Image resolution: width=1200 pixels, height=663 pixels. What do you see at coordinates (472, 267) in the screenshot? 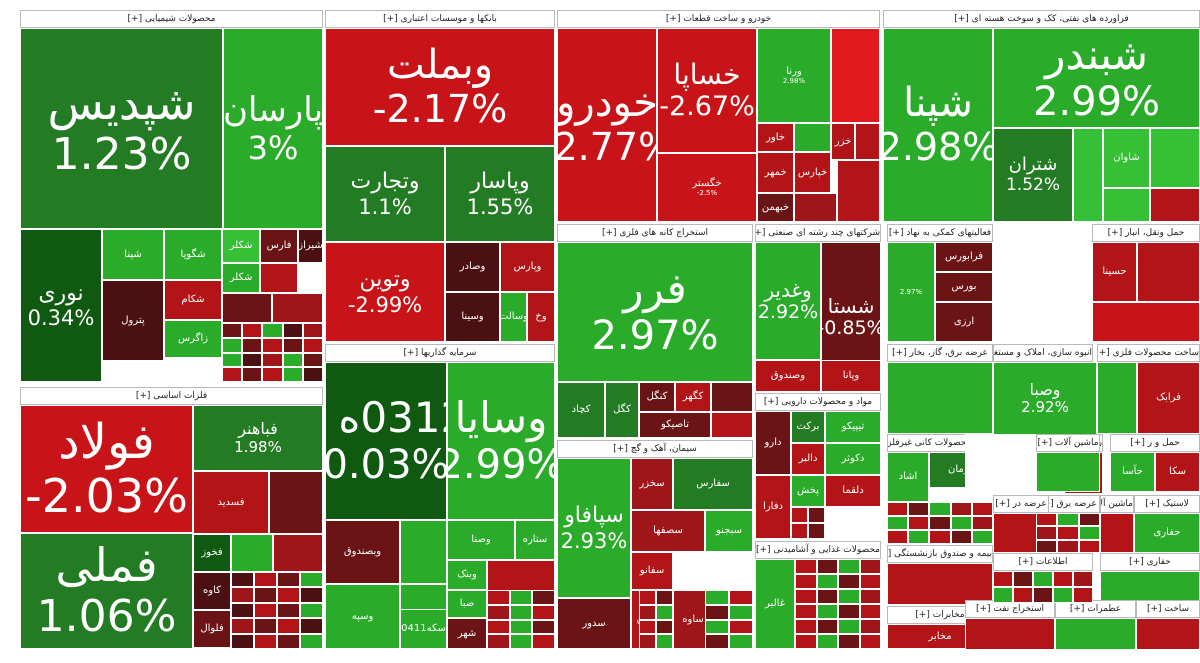
I see `stock-tile: وصادر` at bounding box center [472, 267].